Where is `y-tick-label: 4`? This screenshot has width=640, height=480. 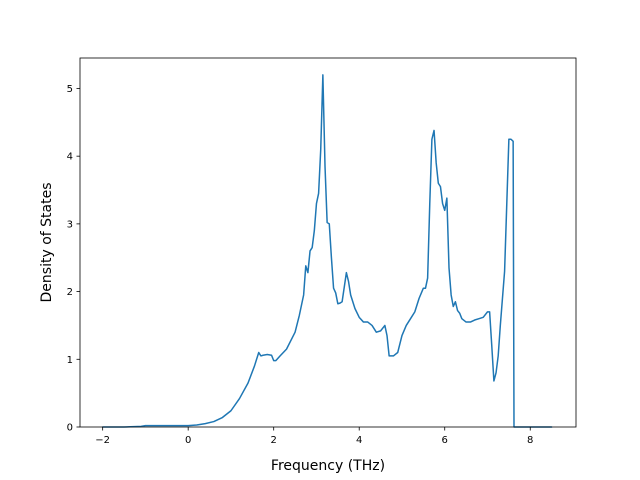 y-tick-label: 4 is located at coordinates (70, 157).